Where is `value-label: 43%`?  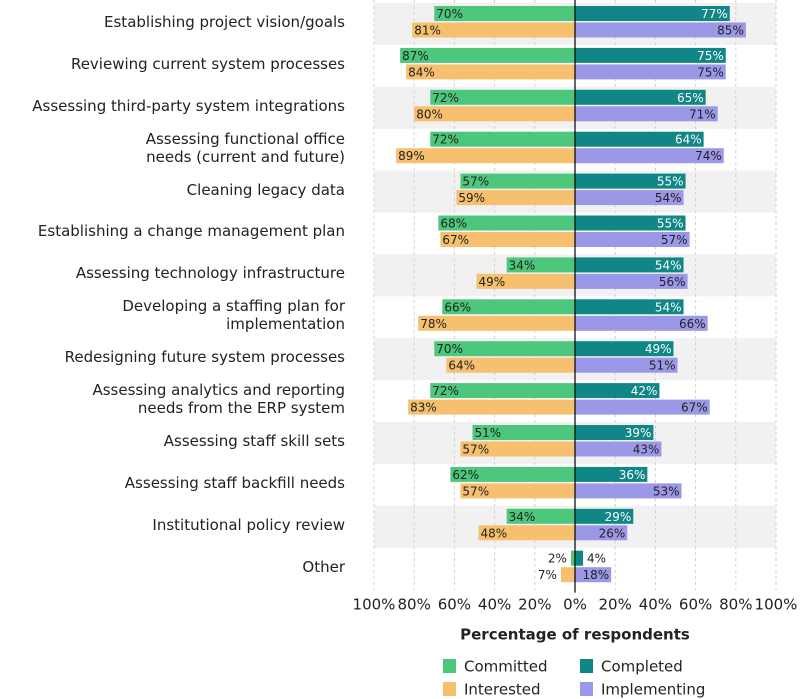
value-label: 43% is located at coordinates (646, 450).